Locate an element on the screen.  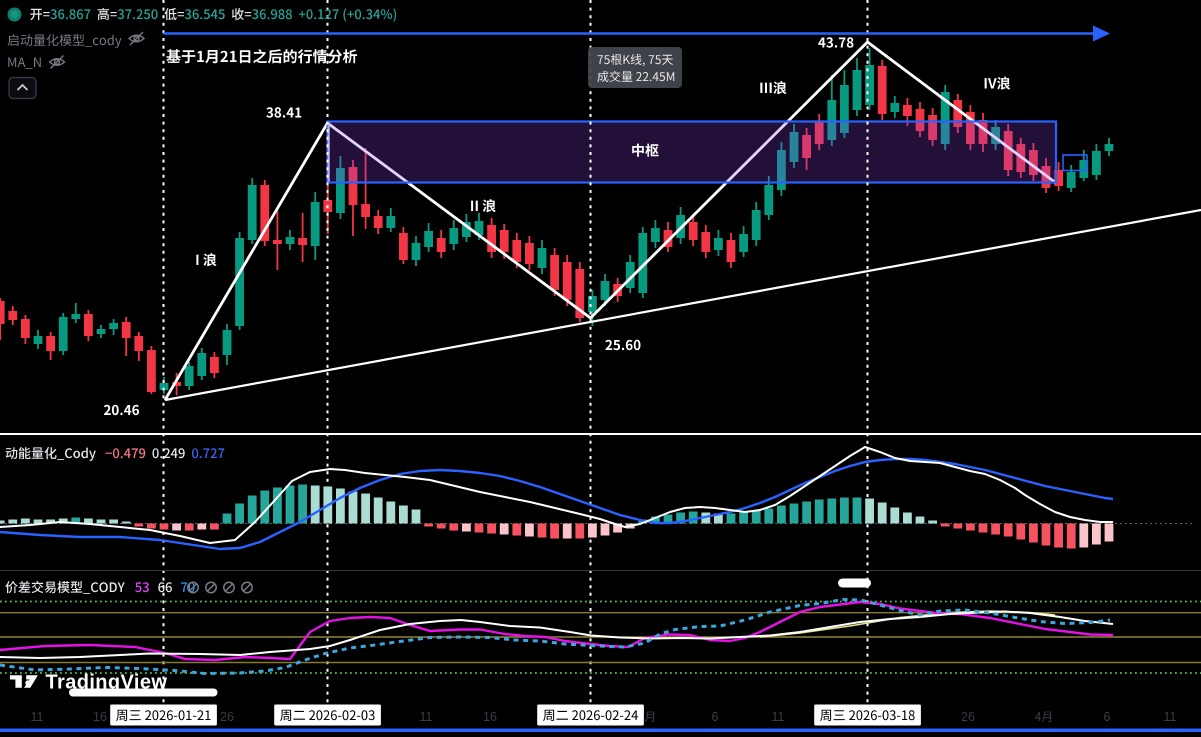
svg-text: TradingView is located at coordinates (107, 683).